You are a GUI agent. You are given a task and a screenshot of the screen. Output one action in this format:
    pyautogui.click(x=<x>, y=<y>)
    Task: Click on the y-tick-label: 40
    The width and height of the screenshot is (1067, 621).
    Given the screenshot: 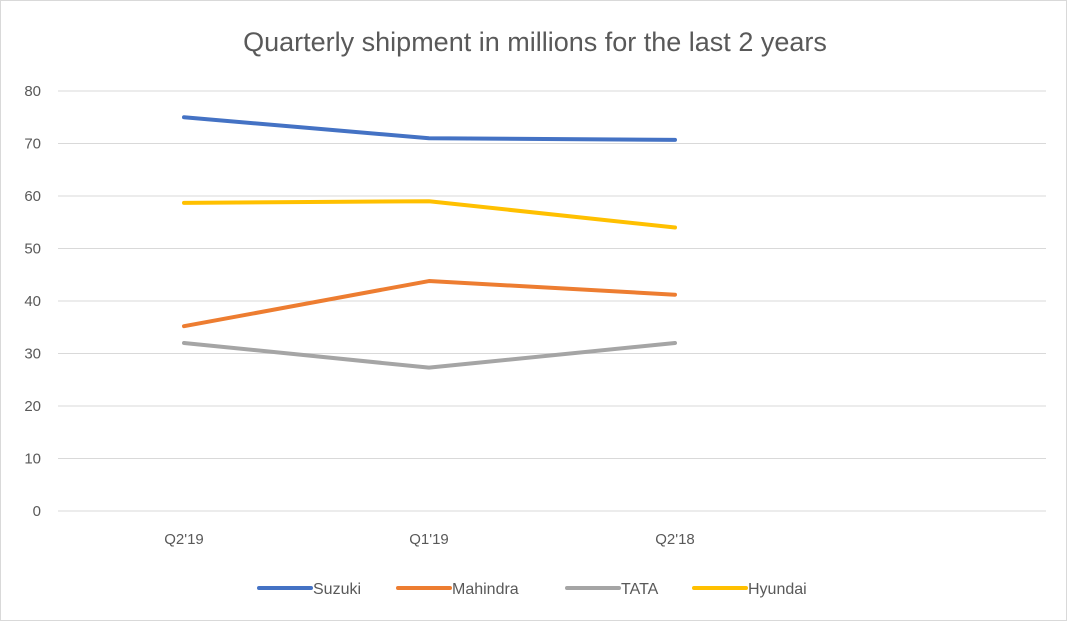 What is the action you would take?
    pyautogui.click(x=32, y=301)
    